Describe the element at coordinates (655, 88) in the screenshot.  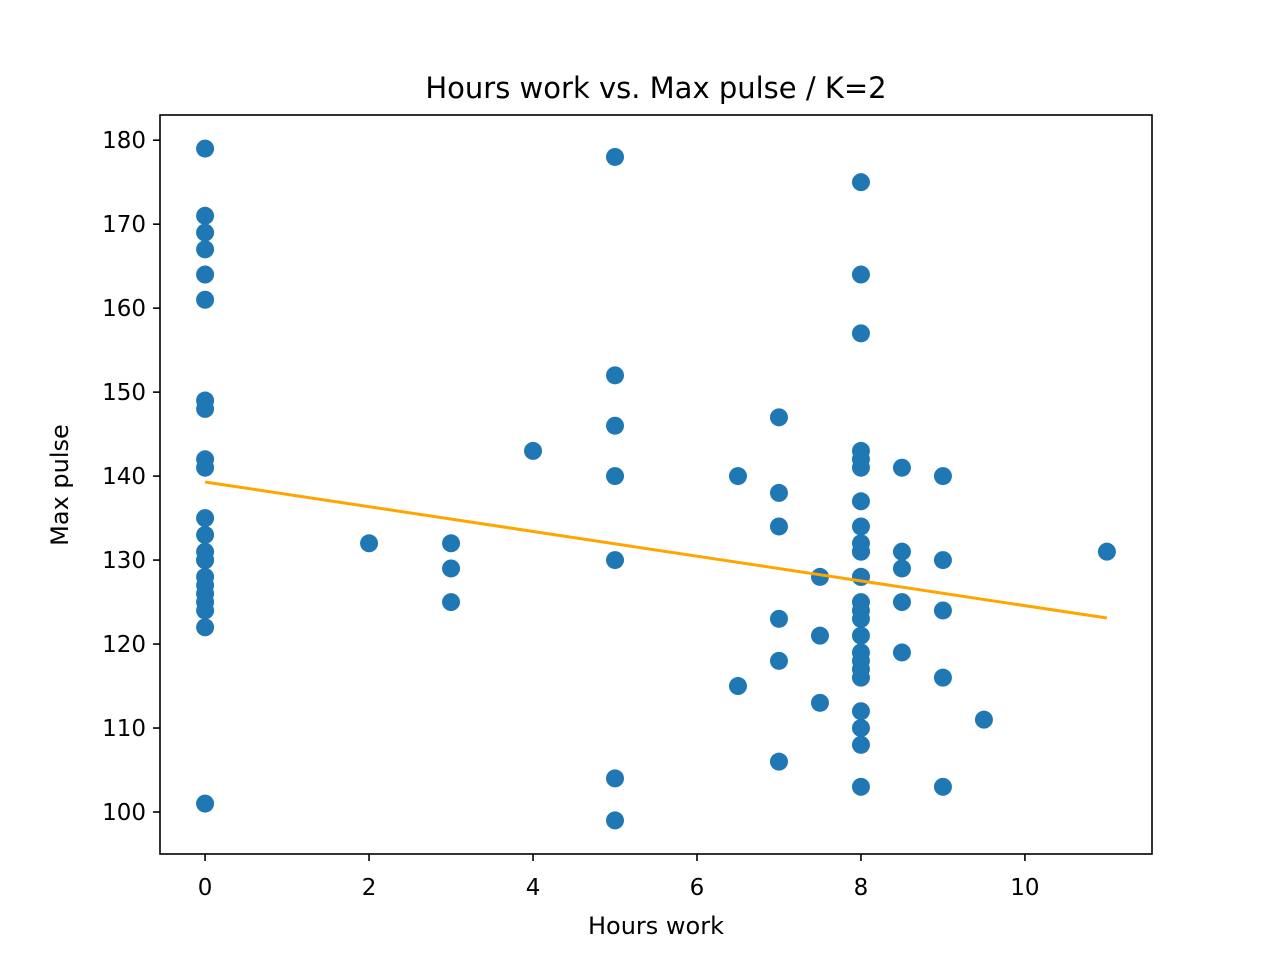
I see `chart-title: Hours work vs. Max pulse / K=2` at that location.